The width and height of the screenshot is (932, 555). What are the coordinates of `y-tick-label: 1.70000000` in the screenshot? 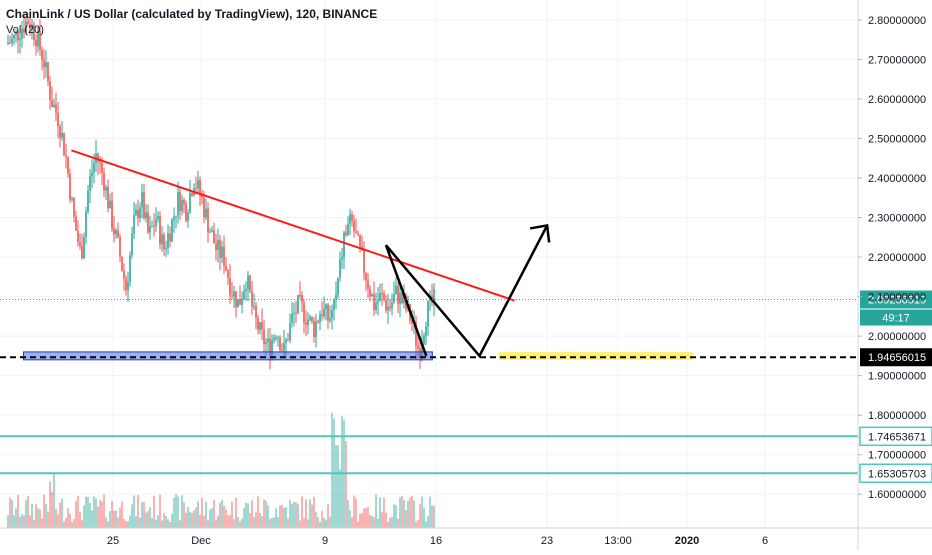 It's located at (897, 456).